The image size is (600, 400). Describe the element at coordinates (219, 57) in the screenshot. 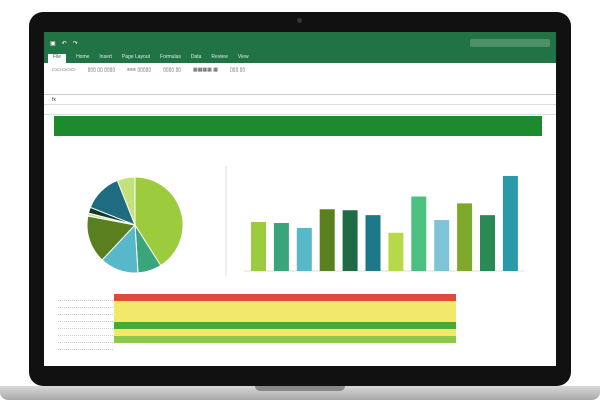

I see `tab-review: Review` at that location.